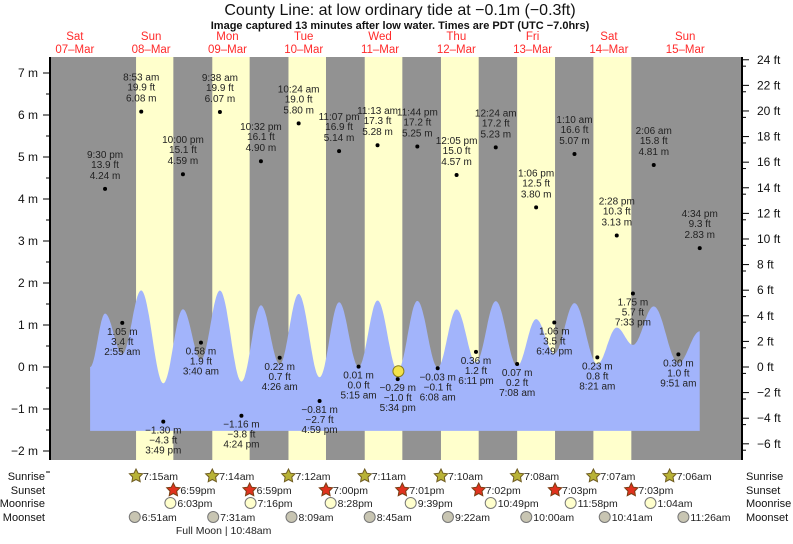  Describe the element at coordinates (503, 491) in the screenshot. I see `sunset-time: 7:02pm` at that location.